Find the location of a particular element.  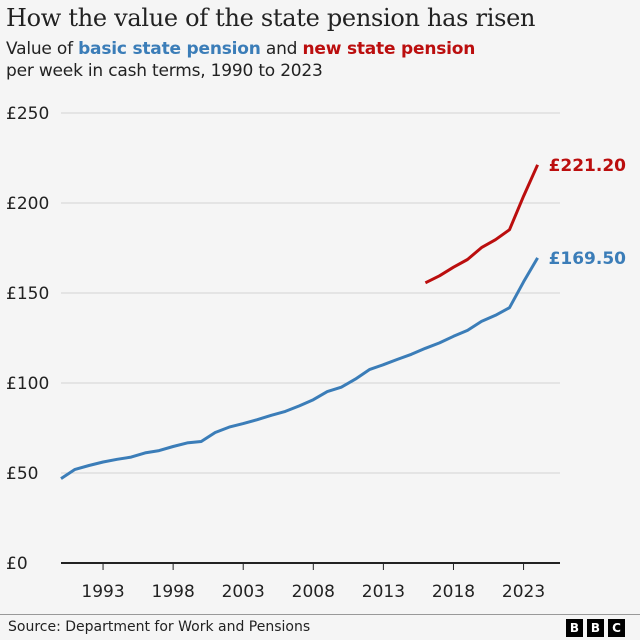

y-axis: £0 £50 £100 £150 £200 £250 is located at coordinates (27, 339).